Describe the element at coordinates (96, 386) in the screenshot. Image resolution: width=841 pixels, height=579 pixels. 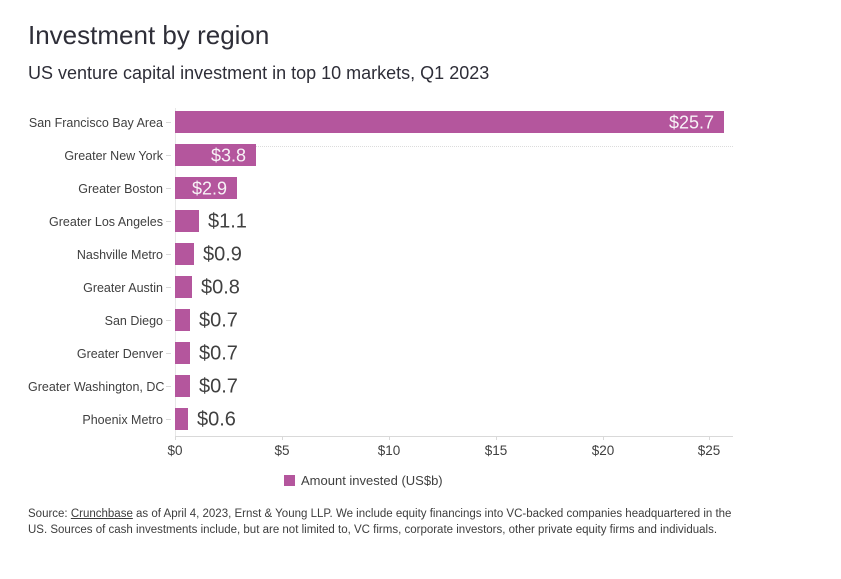
I see `category-label: Greater Washington, DC` at that location.